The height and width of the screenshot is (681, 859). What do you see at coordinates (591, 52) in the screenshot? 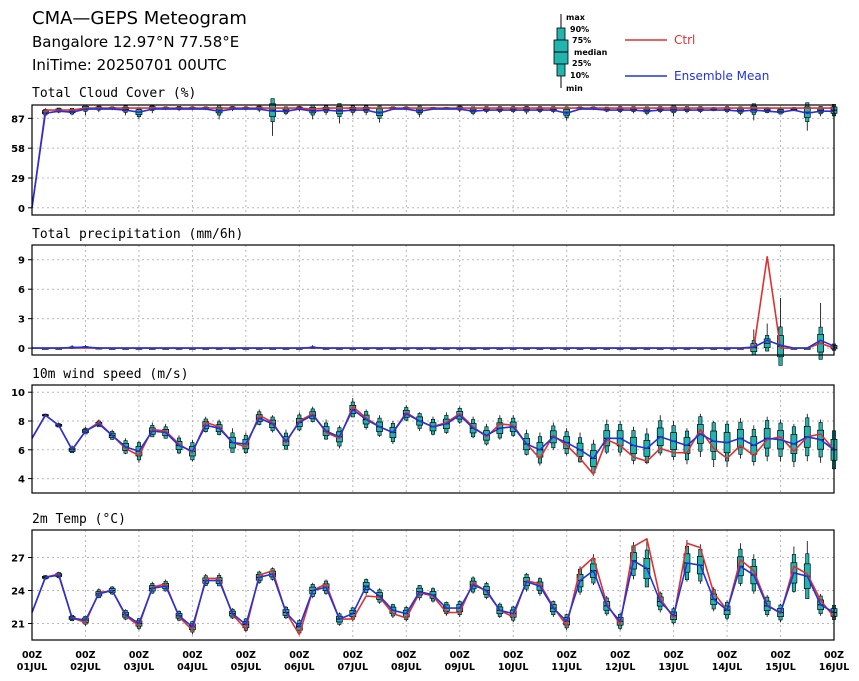
I see `legend-median: median` at bounding box center [591, 52].